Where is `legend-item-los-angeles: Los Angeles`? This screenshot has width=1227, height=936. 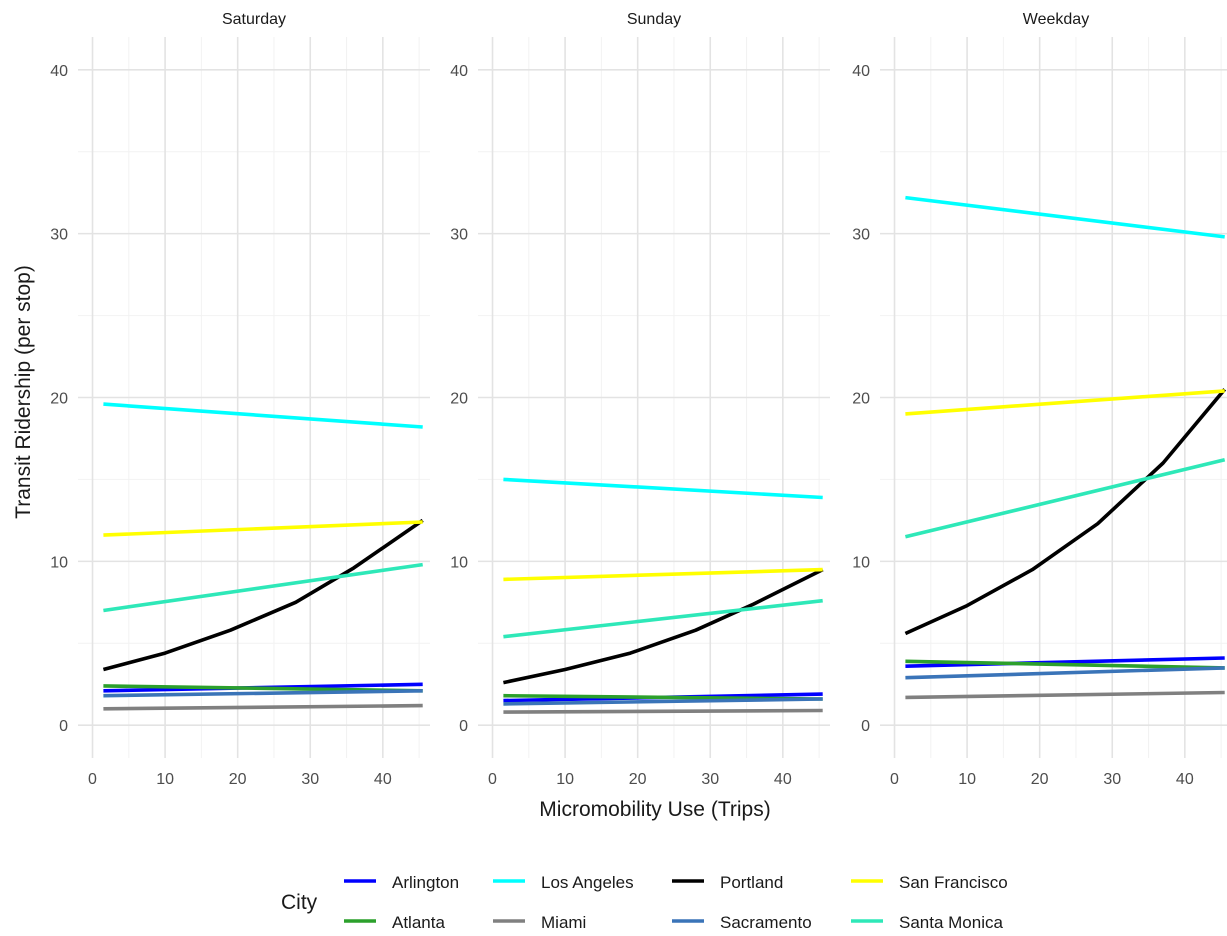
legend-item-los-angeles: Los Angeles is located at coordinates (563, 882).